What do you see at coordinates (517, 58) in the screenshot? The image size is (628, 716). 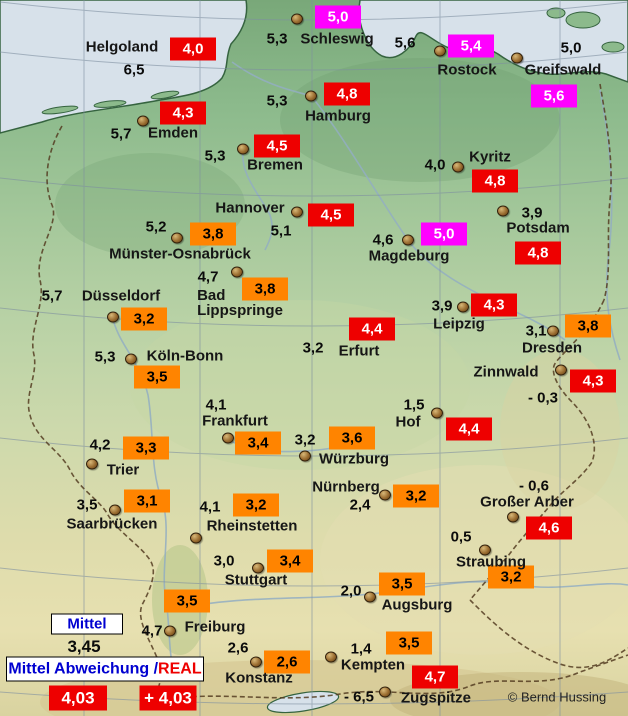 I see `city-marker-greifswald` at bounding box center [517, 58].